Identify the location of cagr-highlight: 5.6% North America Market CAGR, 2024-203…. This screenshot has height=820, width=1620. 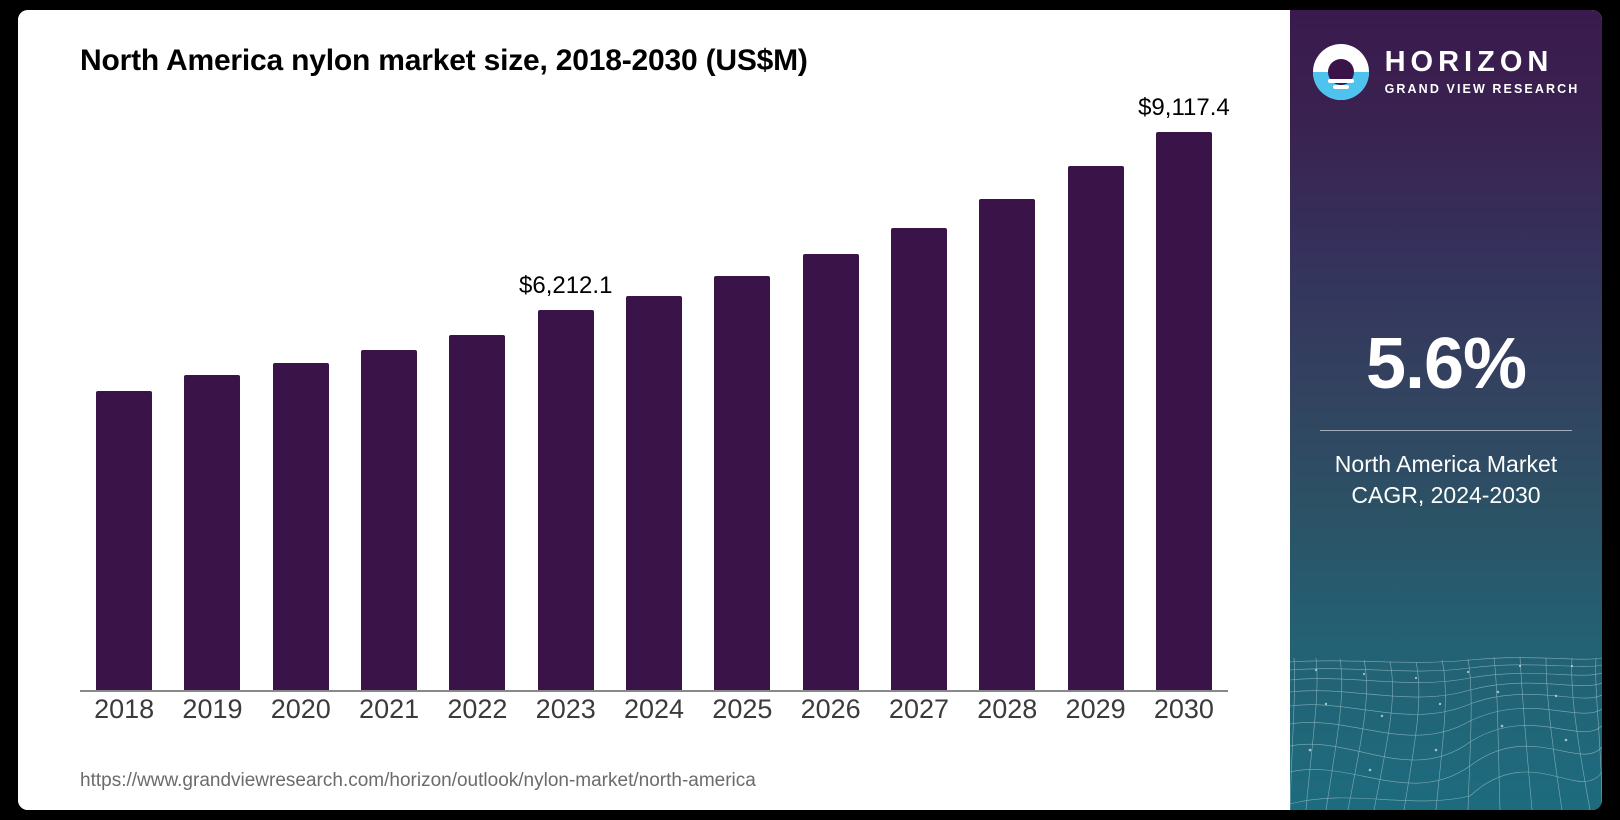
(1446, 419).